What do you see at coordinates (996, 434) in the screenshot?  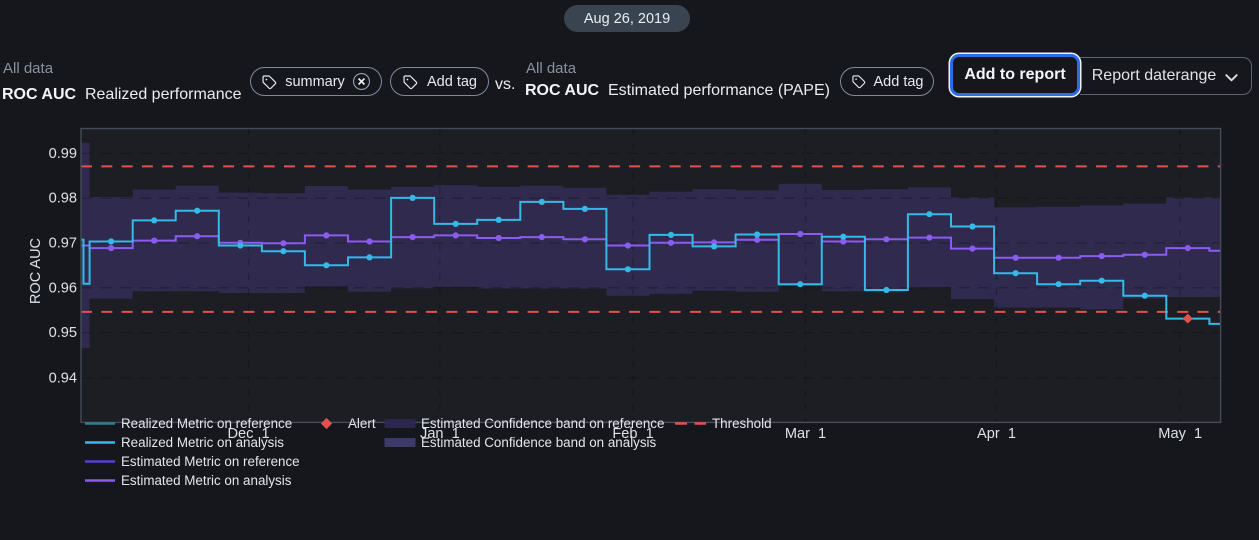 I see `svg-text: Apr 1` at bounding box center [996, 434].